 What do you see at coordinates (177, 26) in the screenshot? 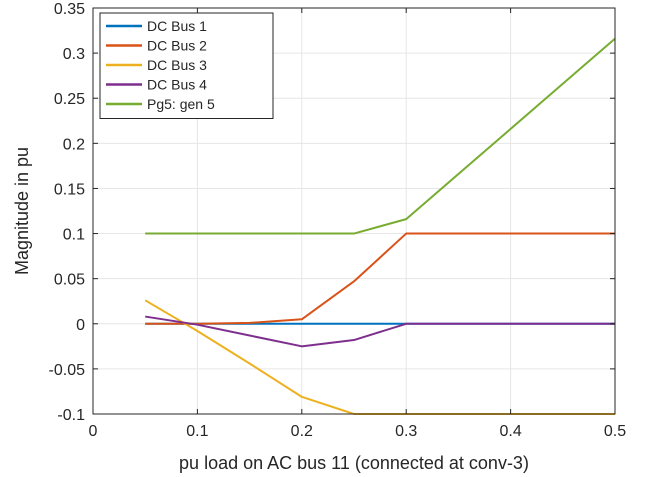
I see `legend-label: DC Bus 1` at bounding box center [177, 26].